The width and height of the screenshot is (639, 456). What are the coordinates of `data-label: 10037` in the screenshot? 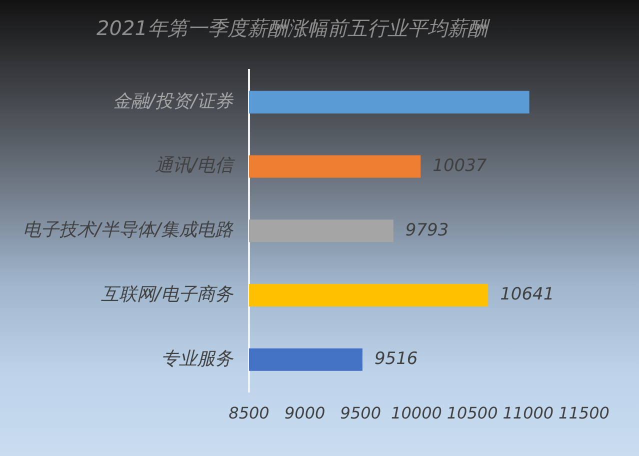 It's located at (459, 166).